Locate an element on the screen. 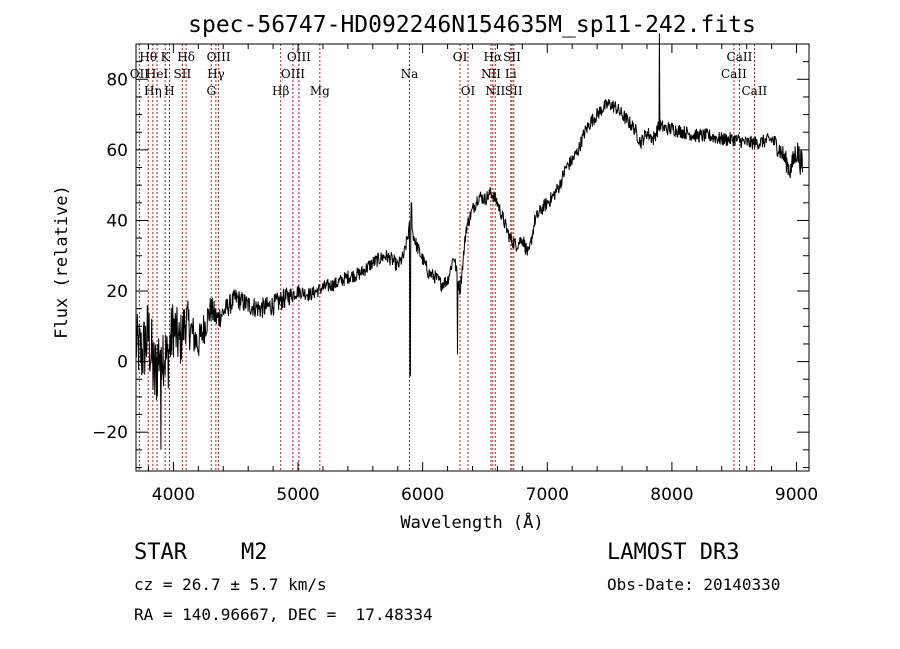 The height and width of the screenshot is (649, 900). coordinates: RA = 140.96667, DEC = 17.48334 is located at coordinates (283, 614).